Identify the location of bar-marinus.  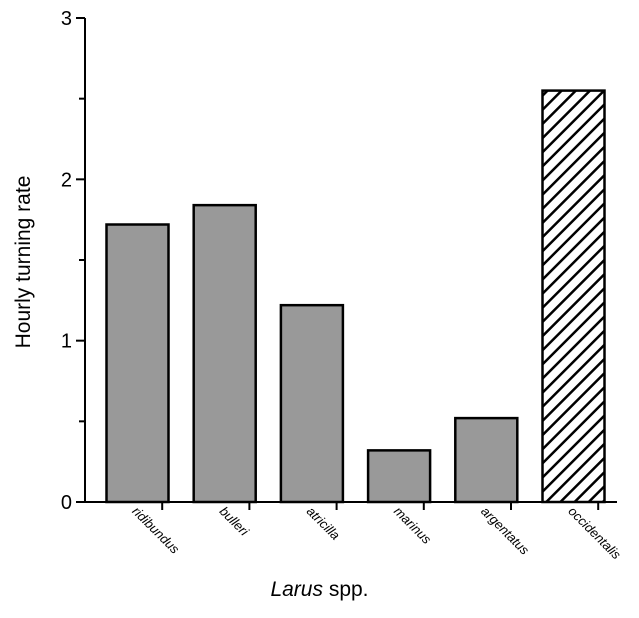
(399, 476).